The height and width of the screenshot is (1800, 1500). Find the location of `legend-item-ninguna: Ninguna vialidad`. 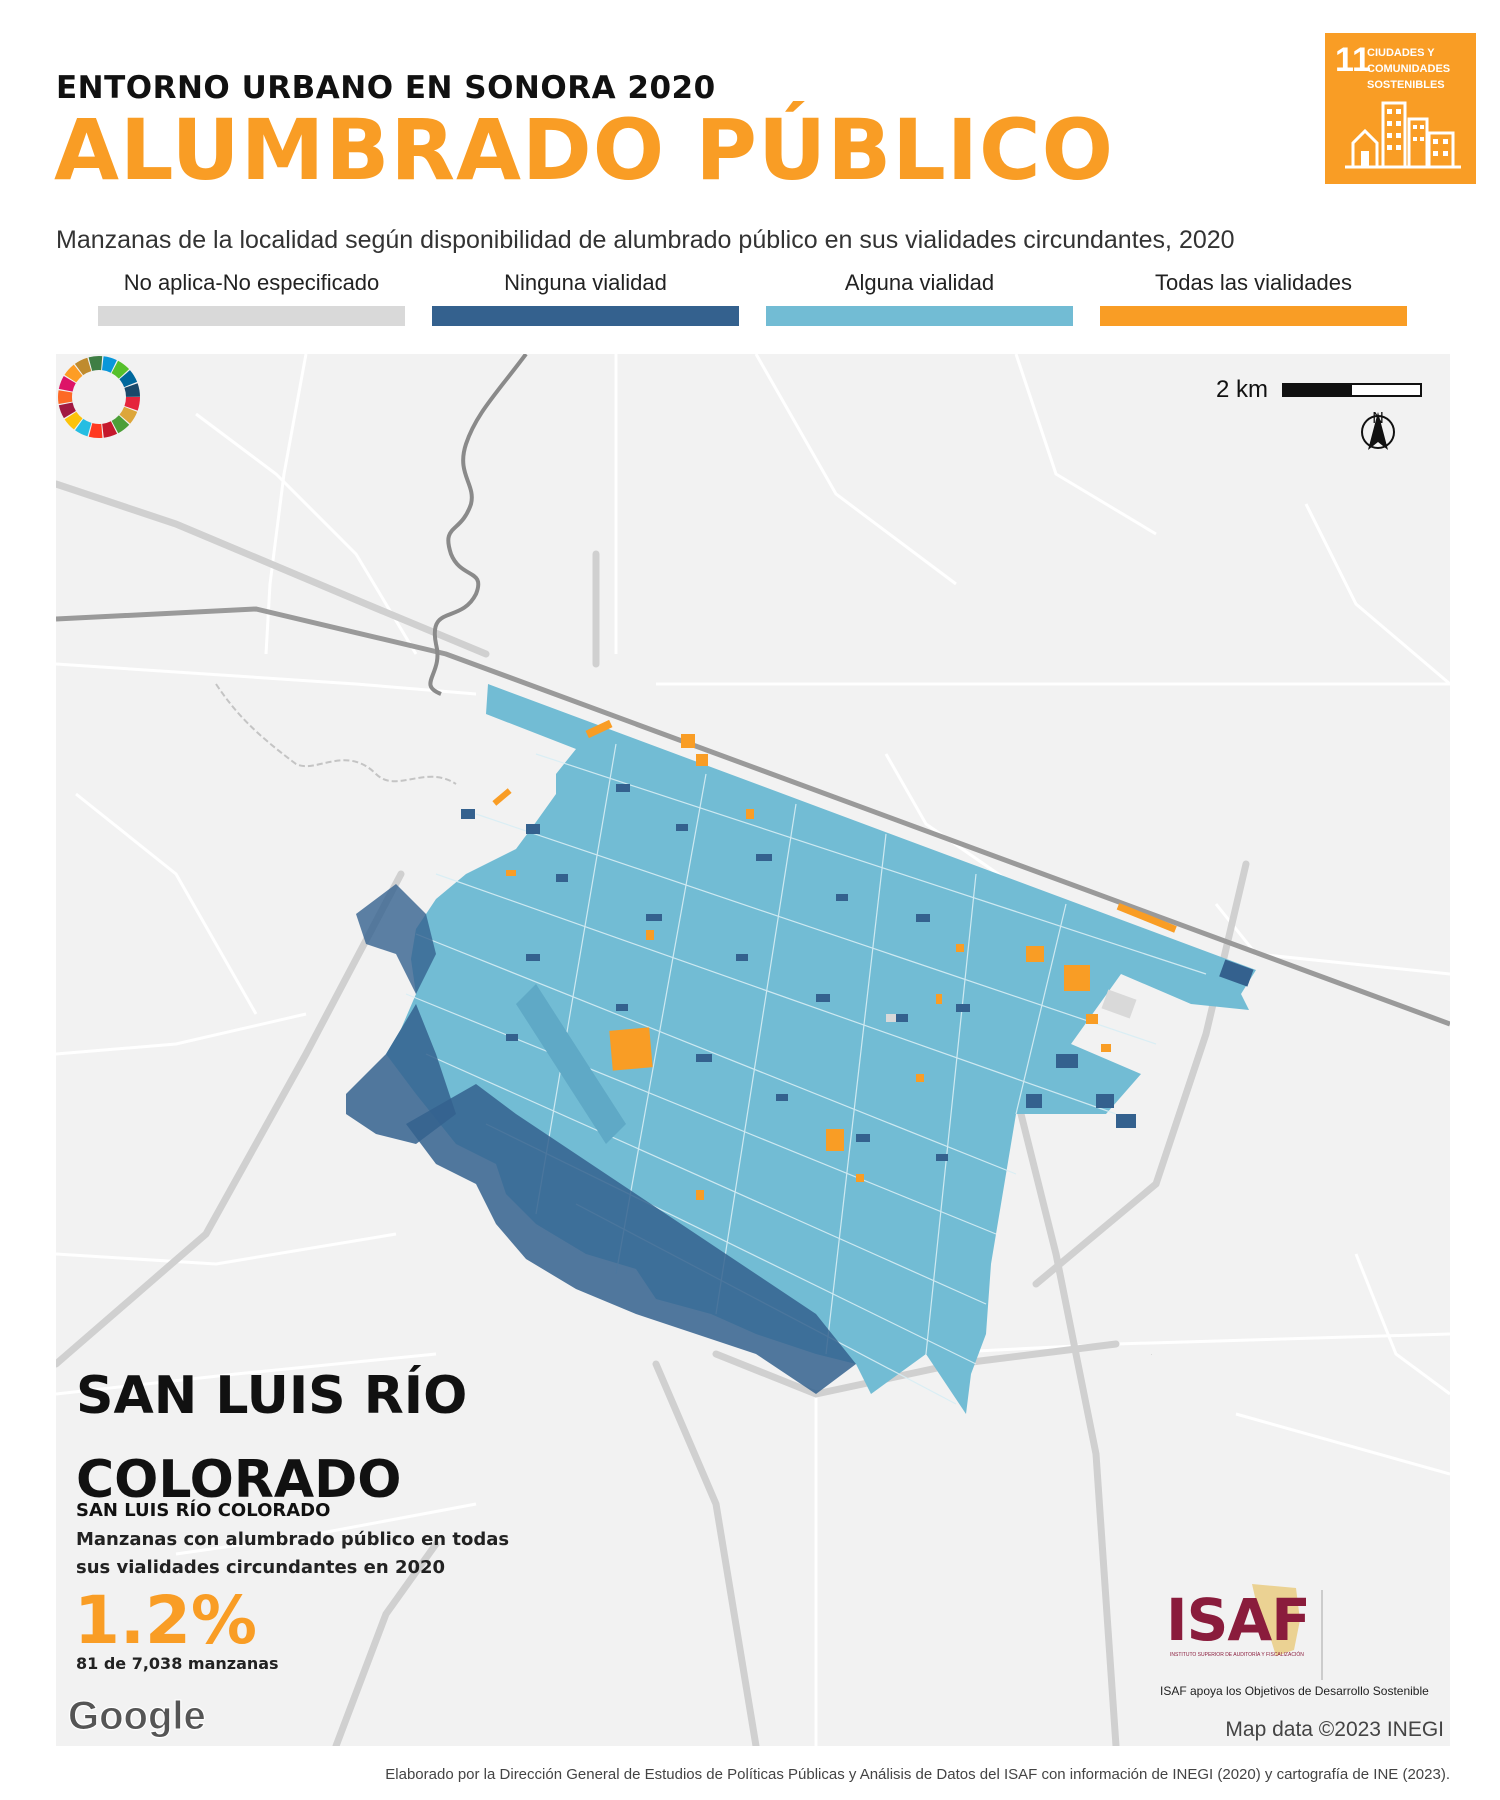

legend-item-ninguna: Ninguna vialidad is located at coordinates (585, 298).